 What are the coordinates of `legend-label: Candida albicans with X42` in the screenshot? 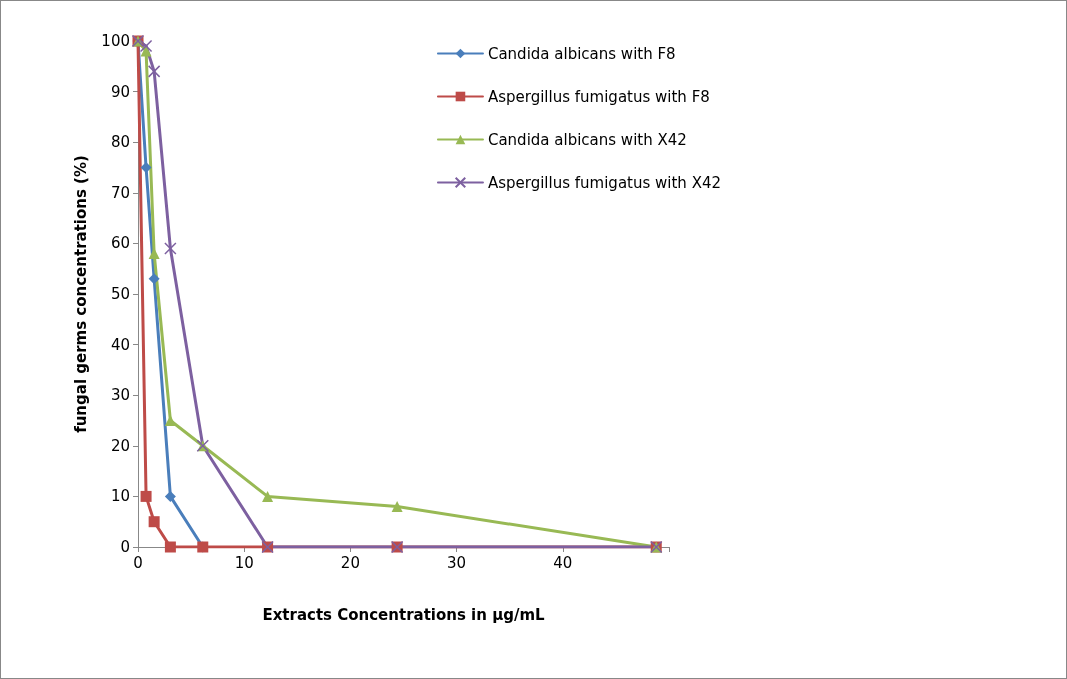 It's located at (587, 139).